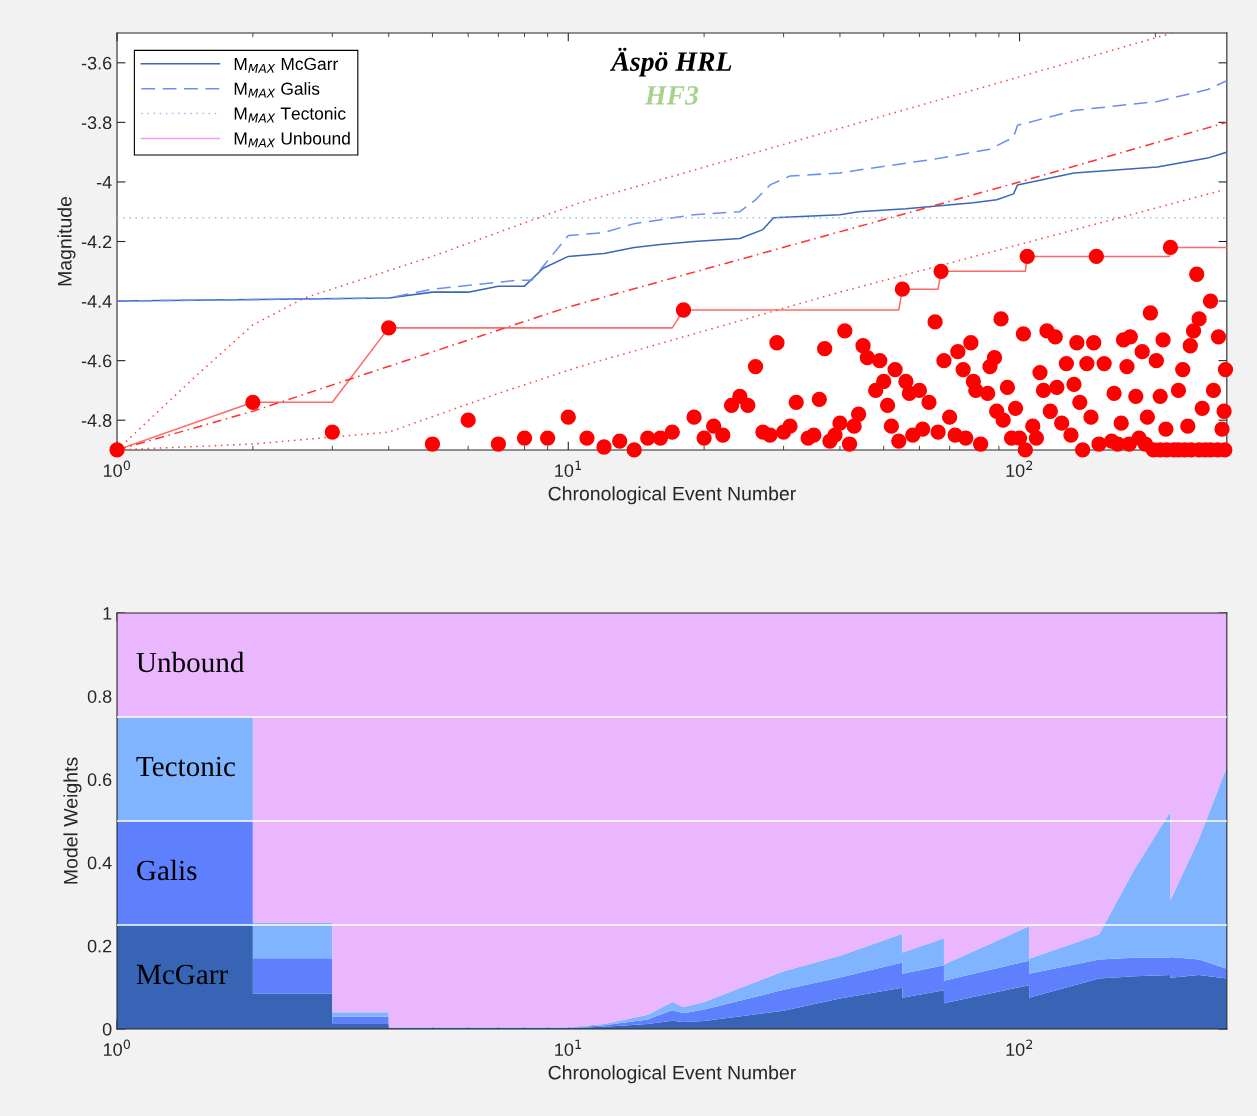 The width and height of the screenshot is (1257, 1116). I want to click on series-label: Unbound, so click(190, 662).